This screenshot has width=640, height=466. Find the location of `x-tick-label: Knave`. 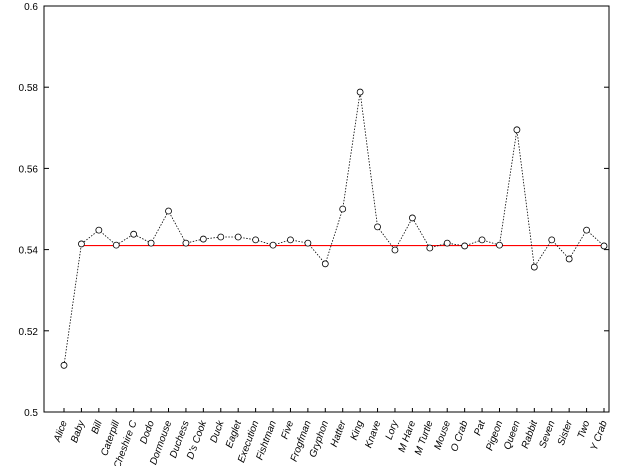

x-tick-label: Knave is located at coordinates (373, 434).